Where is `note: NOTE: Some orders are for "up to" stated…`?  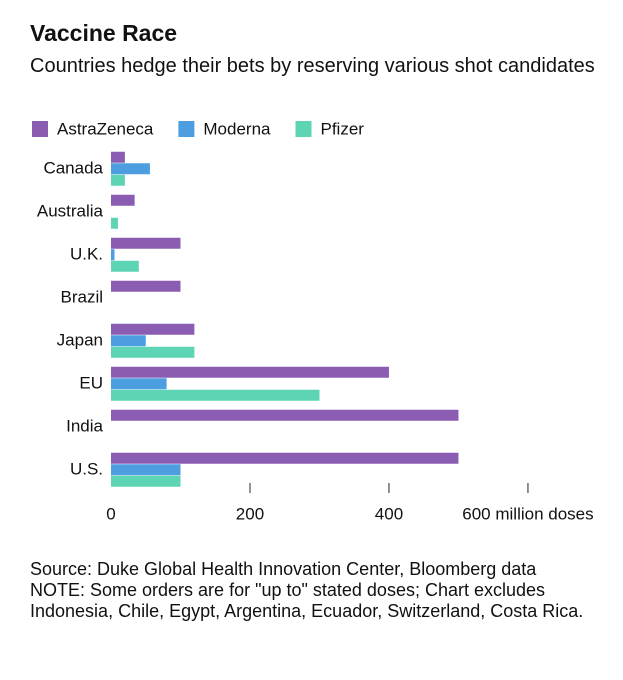
note: NOTE: Some orders are for "up to" stated… is located at coordinates (307, 600).